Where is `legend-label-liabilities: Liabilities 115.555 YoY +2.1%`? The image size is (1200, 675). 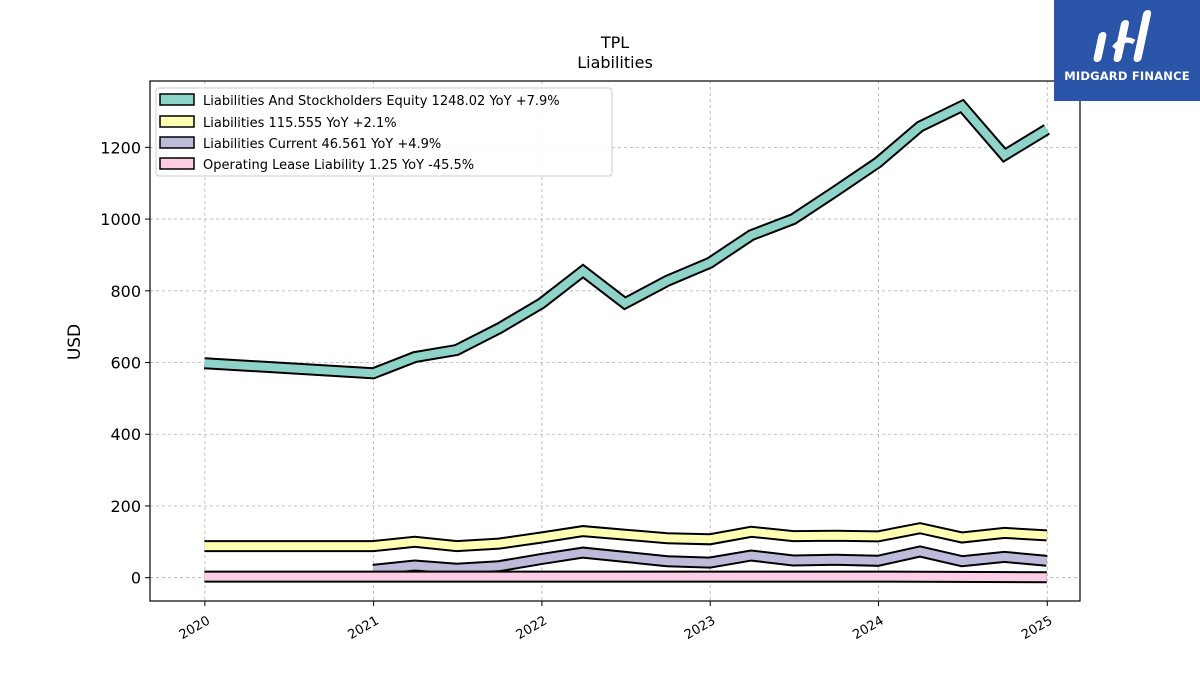 legend-label-liabilities: Liabilities 115.555 YoY +2.1% is located at coordinates (300, 123).